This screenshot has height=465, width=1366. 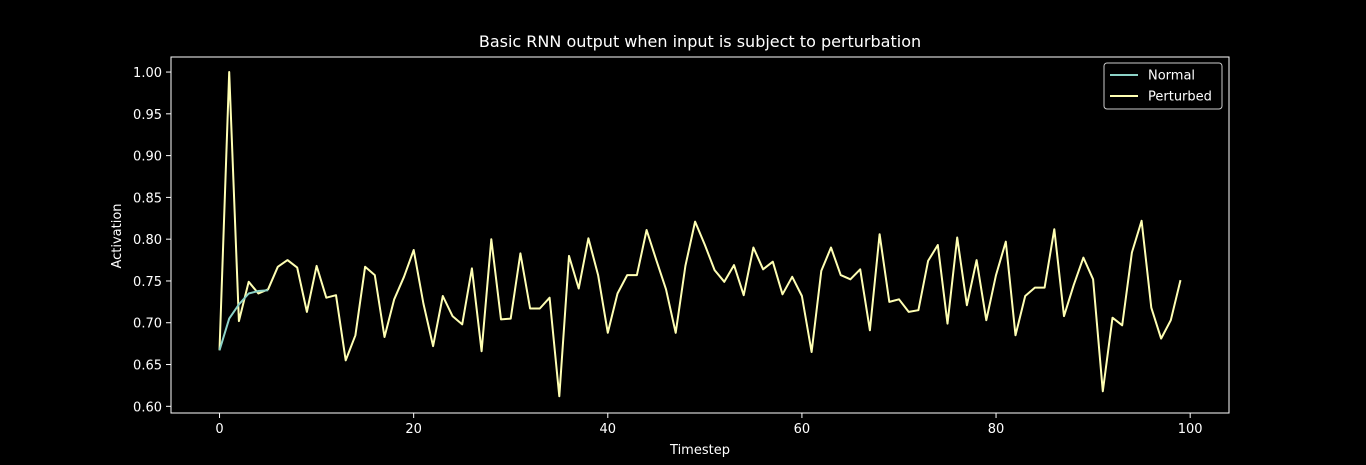 I want to click on y-tick-label: 0.70, so click(x=147, y=324).